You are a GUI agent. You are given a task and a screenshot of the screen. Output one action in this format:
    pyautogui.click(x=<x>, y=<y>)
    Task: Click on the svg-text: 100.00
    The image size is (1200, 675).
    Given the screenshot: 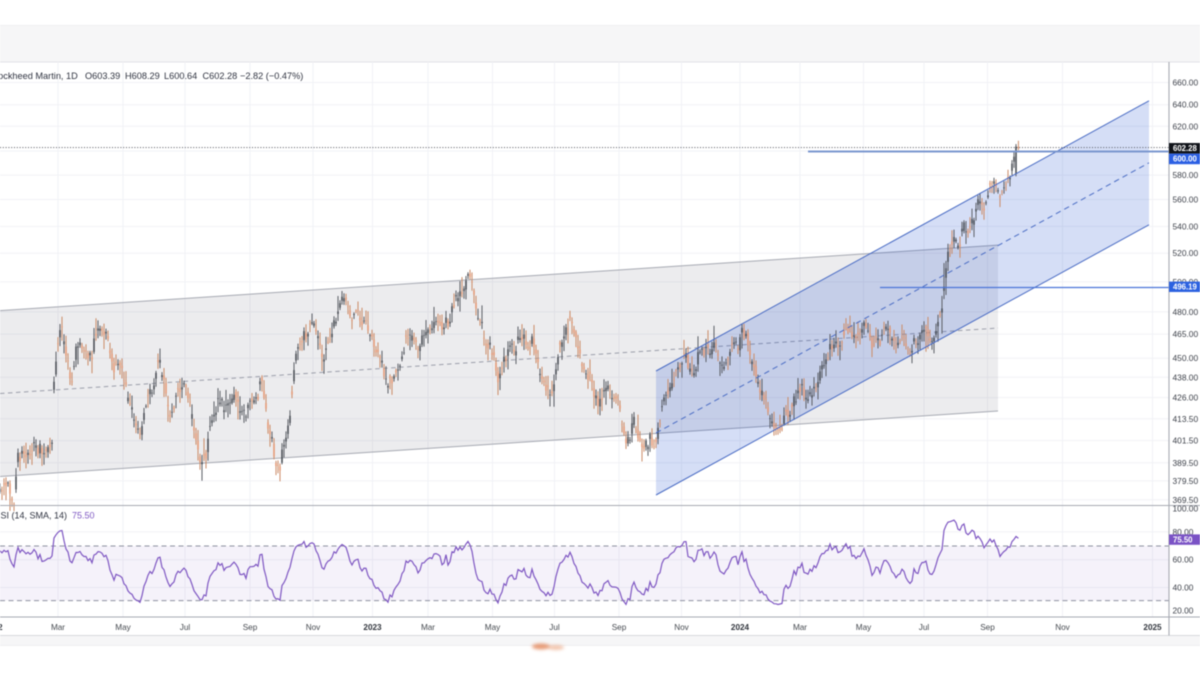 What is the action you would take?
    pyautogui.click(x=1186, y=508)
    